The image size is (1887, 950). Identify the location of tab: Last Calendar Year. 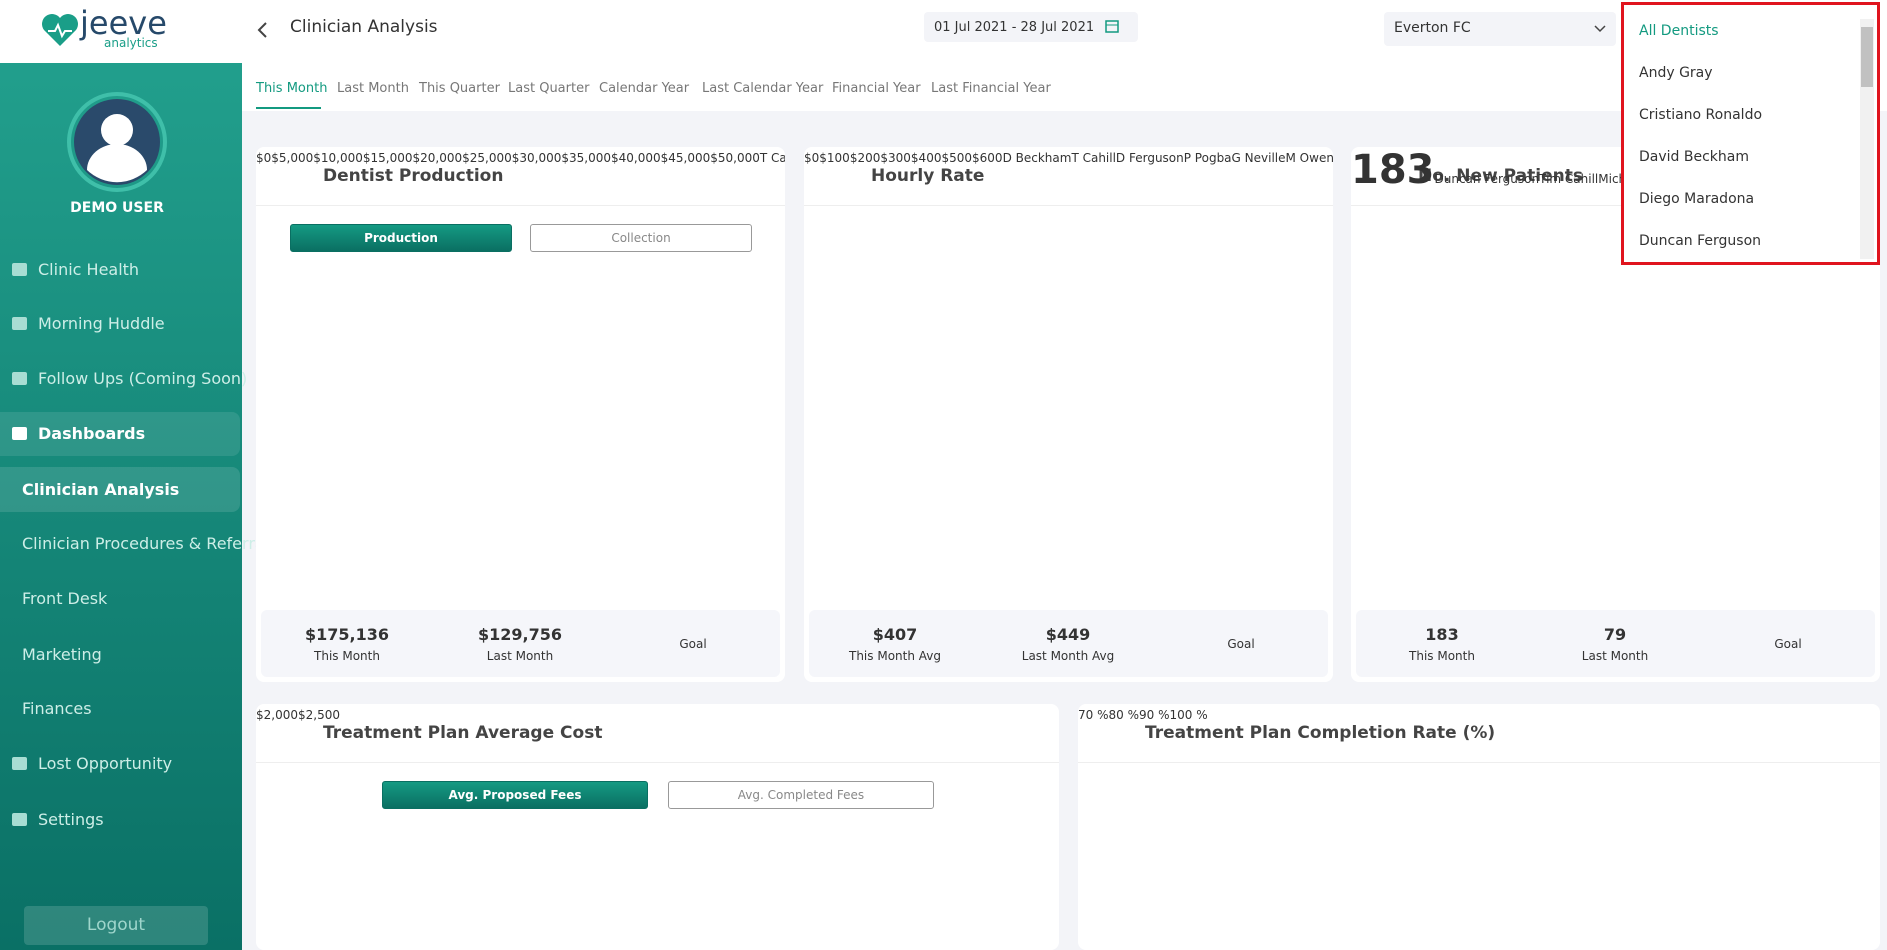
(763, 88).